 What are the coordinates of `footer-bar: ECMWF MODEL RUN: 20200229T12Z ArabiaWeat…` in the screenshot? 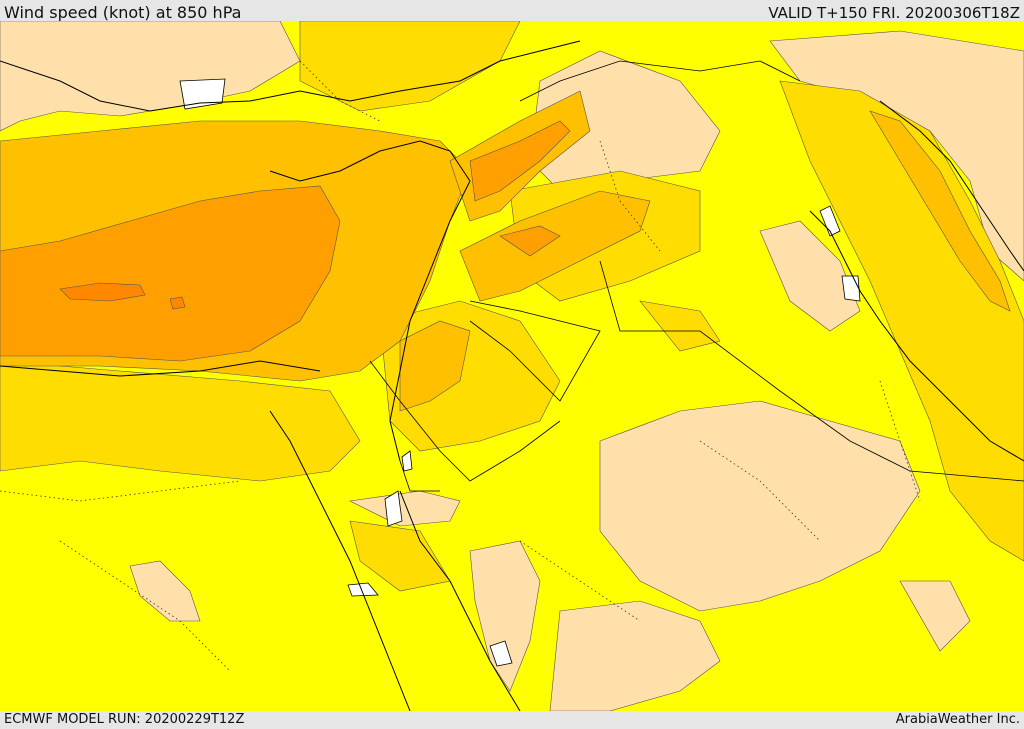 It's located at (512, 720).